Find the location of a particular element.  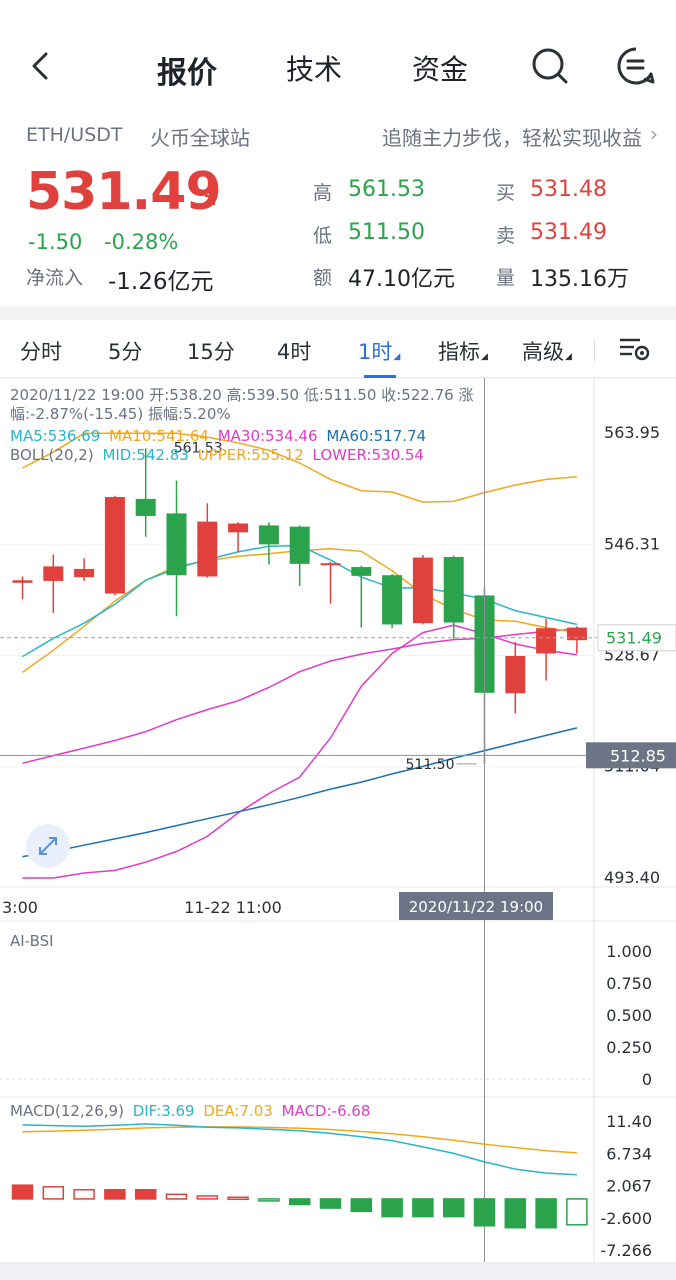

interval-4h: 4时 is located at coordinates (294, 352).